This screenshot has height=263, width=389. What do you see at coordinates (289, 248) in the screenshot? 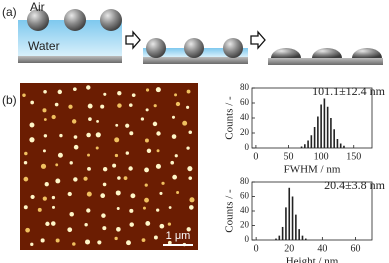
I see `x-tick-label: 20` at bounding box center [289, 248].